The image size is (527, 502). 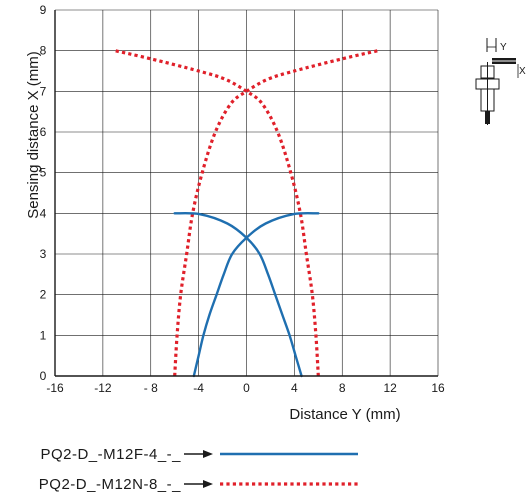 I want to click on x-tick-label: 4, so click(x=294, y=388).